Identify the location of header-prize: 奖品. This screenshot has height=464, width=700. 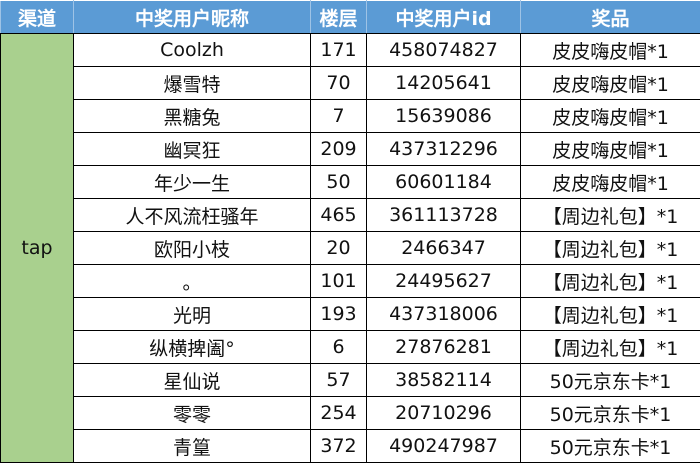
(610, 17).